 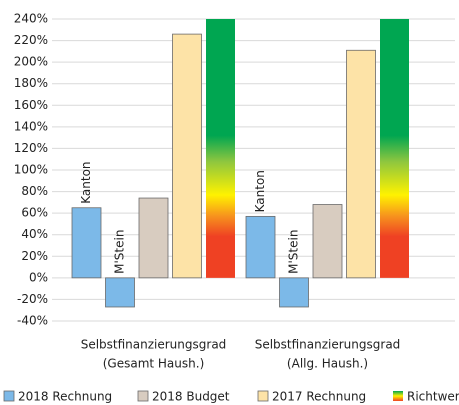 I want to click on y-tick-label: 180%, so click(x=31, y=83).